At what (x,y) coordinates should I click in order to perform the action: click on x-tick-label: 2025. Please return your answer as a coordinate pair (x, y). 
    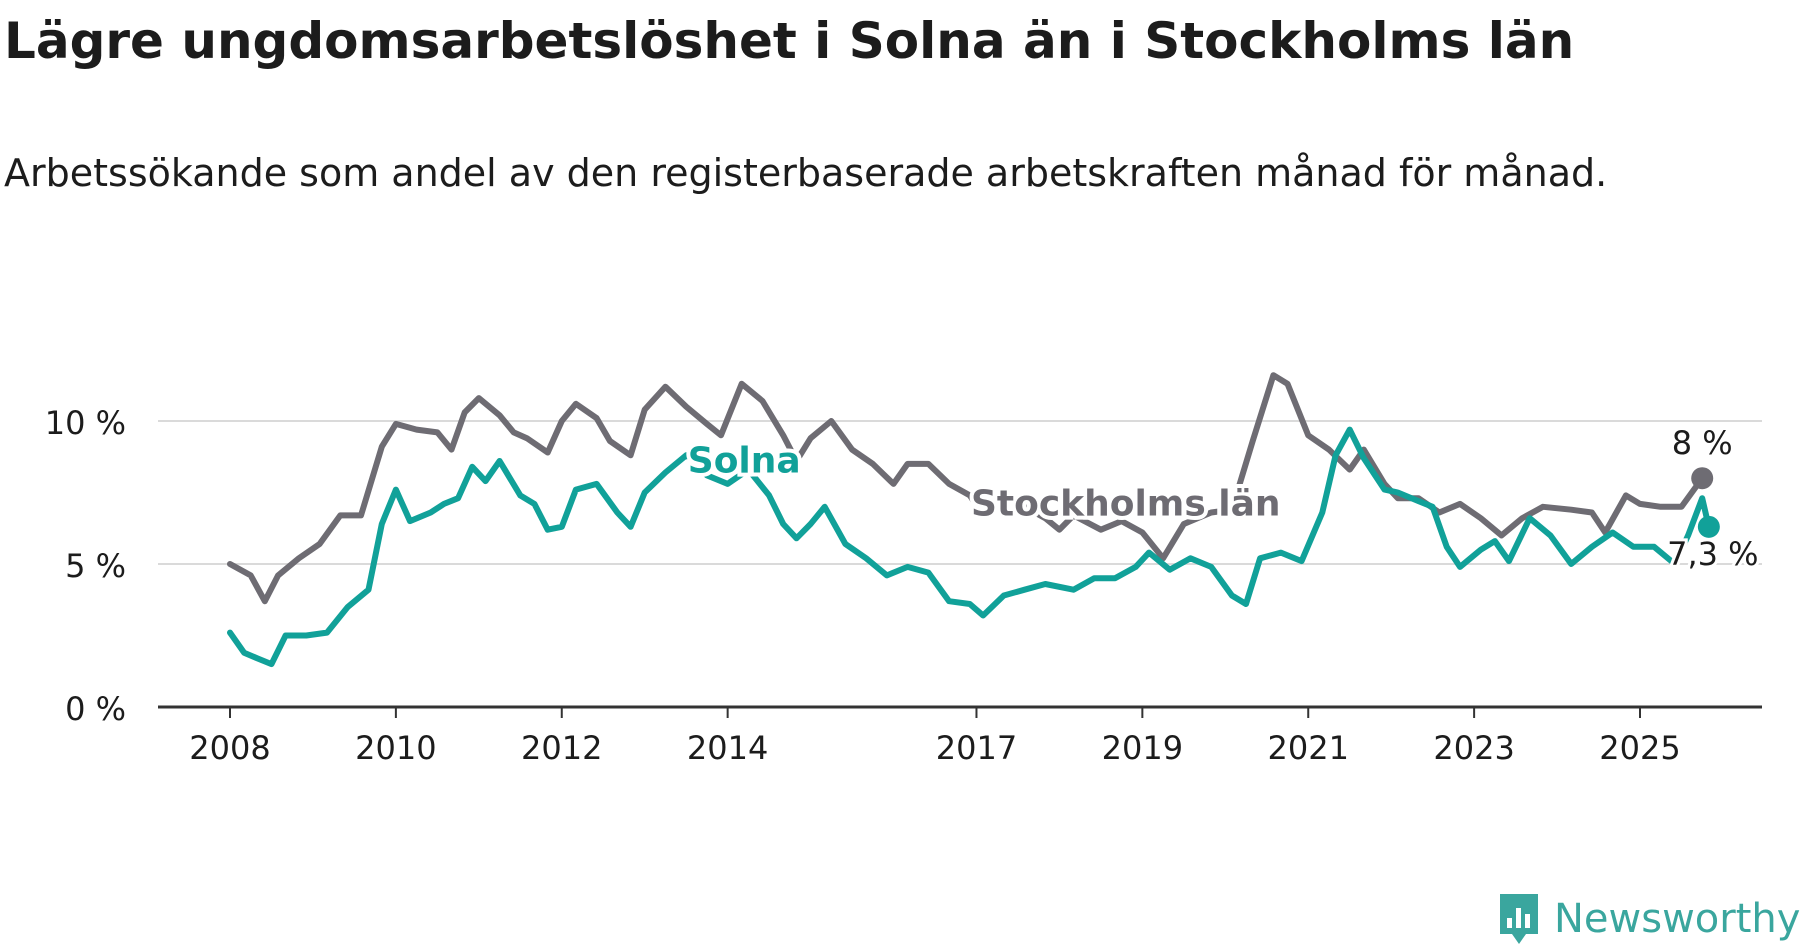
    Looking at the image, I should click on (1639, 748).